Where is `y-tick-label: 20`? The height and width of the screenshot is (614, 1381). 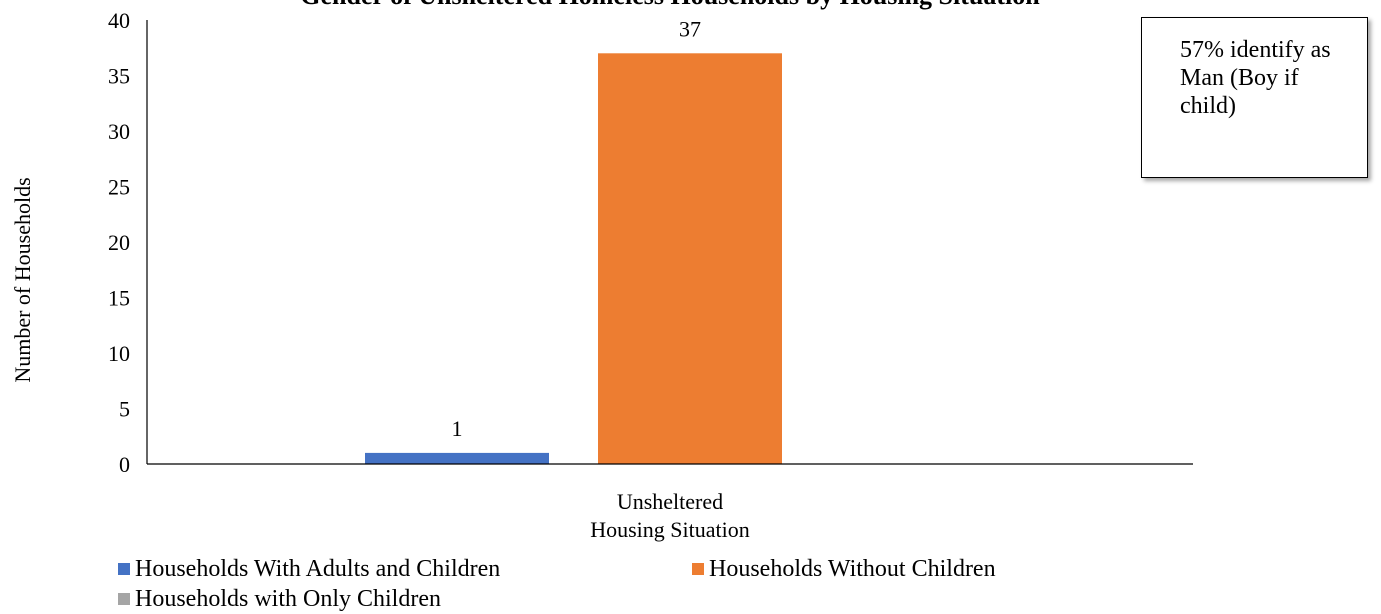 y-tick-label: 20 is located at coordinates (119, 242).